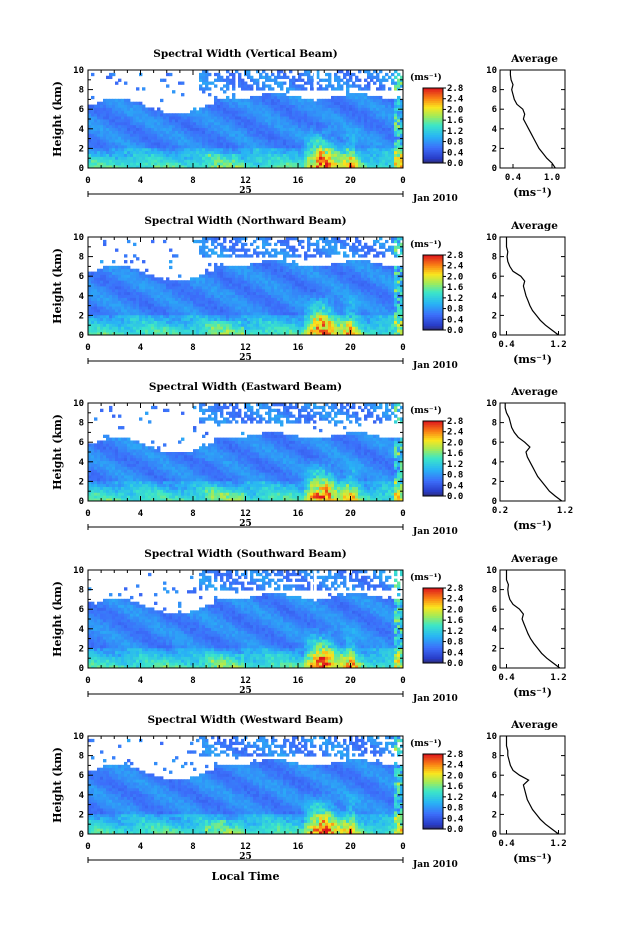  I want to click on profile-x-tick-label: 1.0, so click(552, 178).